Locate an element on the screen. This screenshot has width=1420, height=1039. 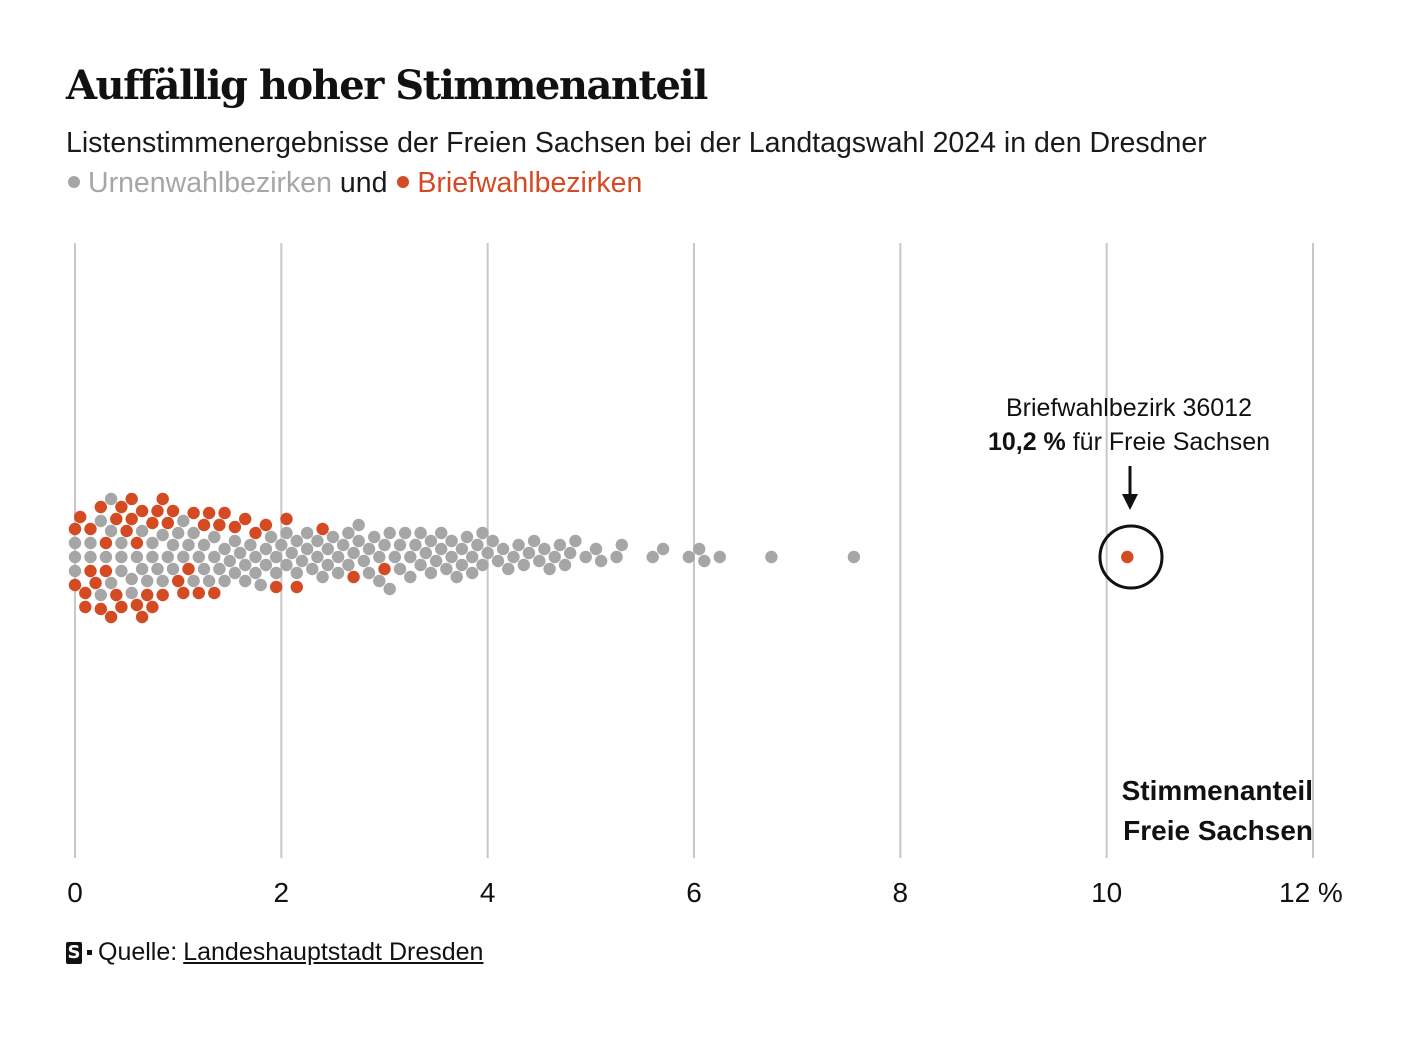
x-tick-label: 8 is located at coordinates (901, 892).